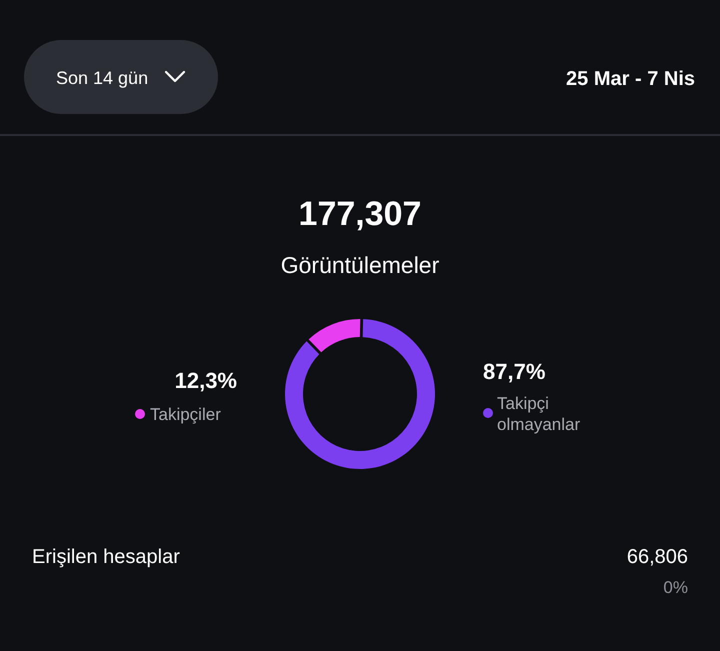 The width and height of the screenshot is (720, 651). I want to click on text: 25 Mar - 7 Nis, so click(630, 79).